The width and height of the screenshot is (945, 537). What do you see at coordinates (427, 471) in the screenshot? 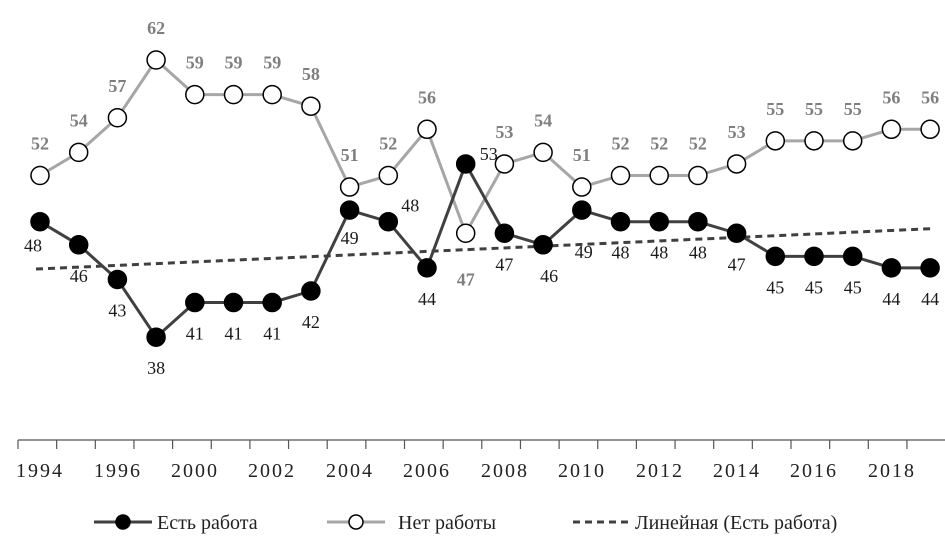
I see `x-tick-label: 2006` at bounding box center [427, 471].